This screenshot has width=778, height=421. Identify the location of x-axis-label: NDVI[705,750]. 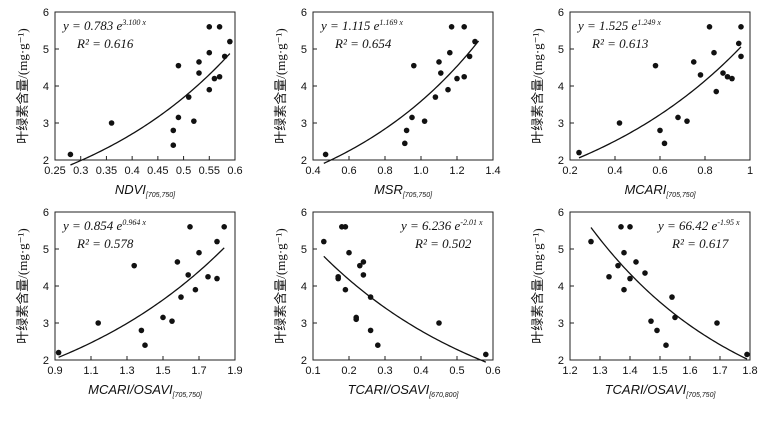
(145, 190).